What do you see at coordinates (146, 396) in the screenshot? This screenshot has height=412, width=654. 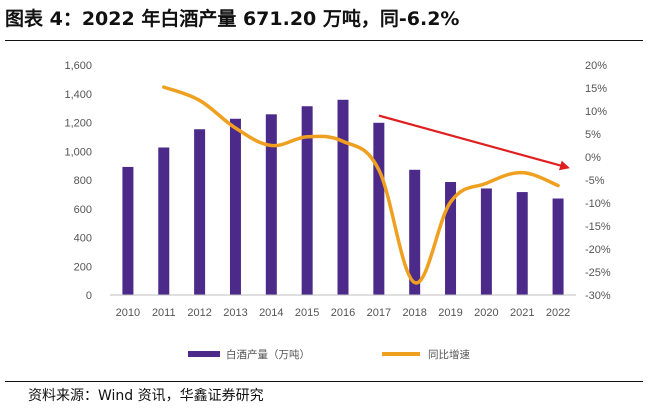 I see `source-note: 资料来源：Wind 资讯，华鑫证券研究` at bounding box center [146, 396].